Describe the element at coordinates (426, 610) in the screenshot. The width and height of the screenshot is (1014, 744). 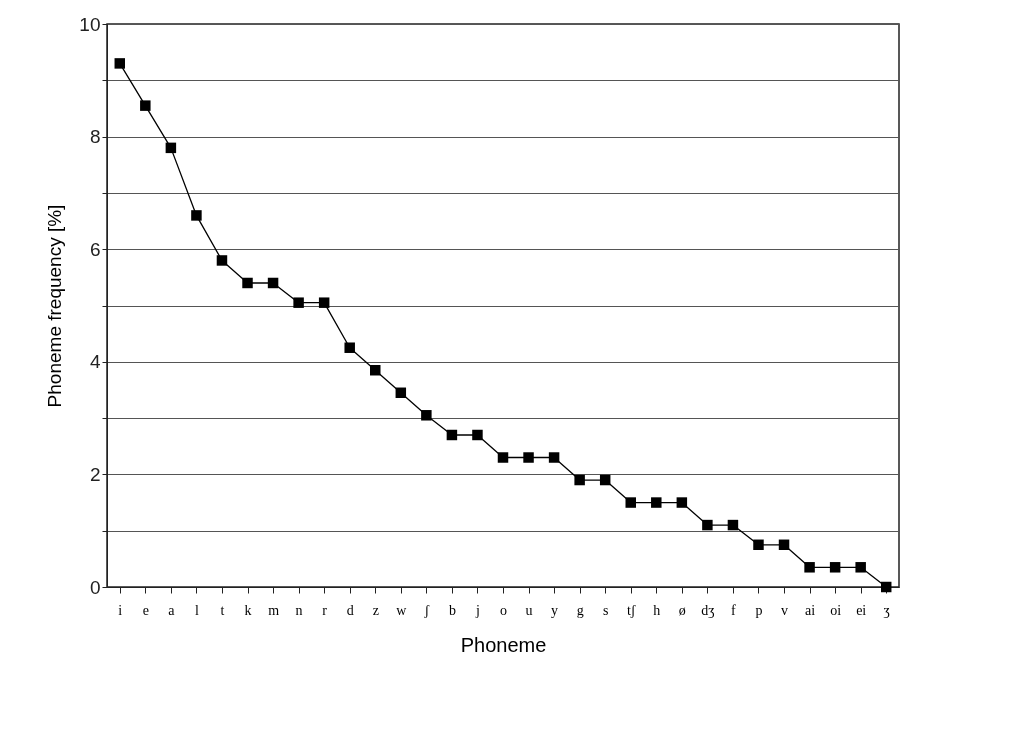
I see `x-tick-label: ʃ` at that location.